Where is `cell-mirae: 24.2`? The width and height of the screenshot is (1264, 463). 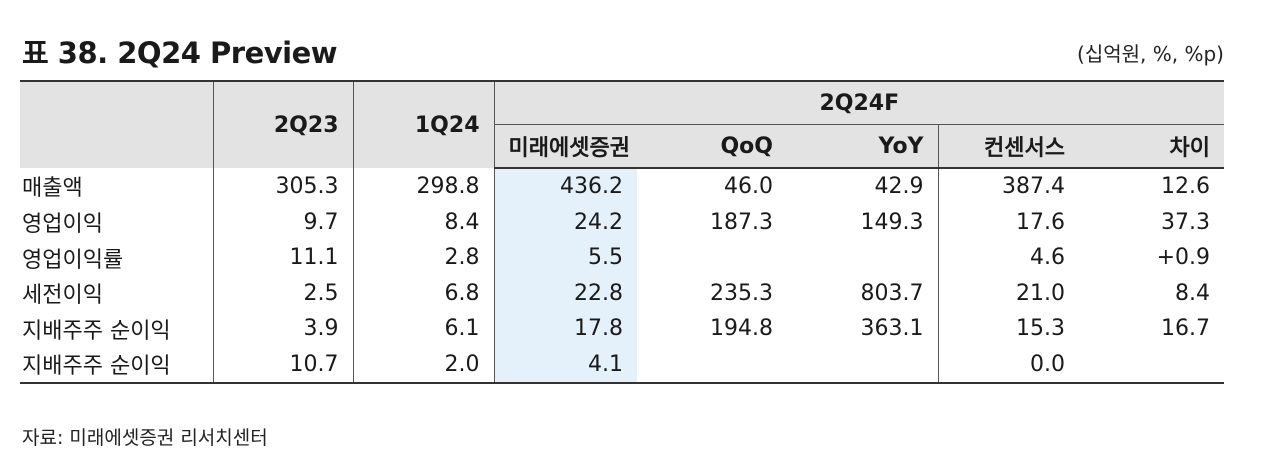
cell-mirae: 24.2 is located at coordinates (565, 222).